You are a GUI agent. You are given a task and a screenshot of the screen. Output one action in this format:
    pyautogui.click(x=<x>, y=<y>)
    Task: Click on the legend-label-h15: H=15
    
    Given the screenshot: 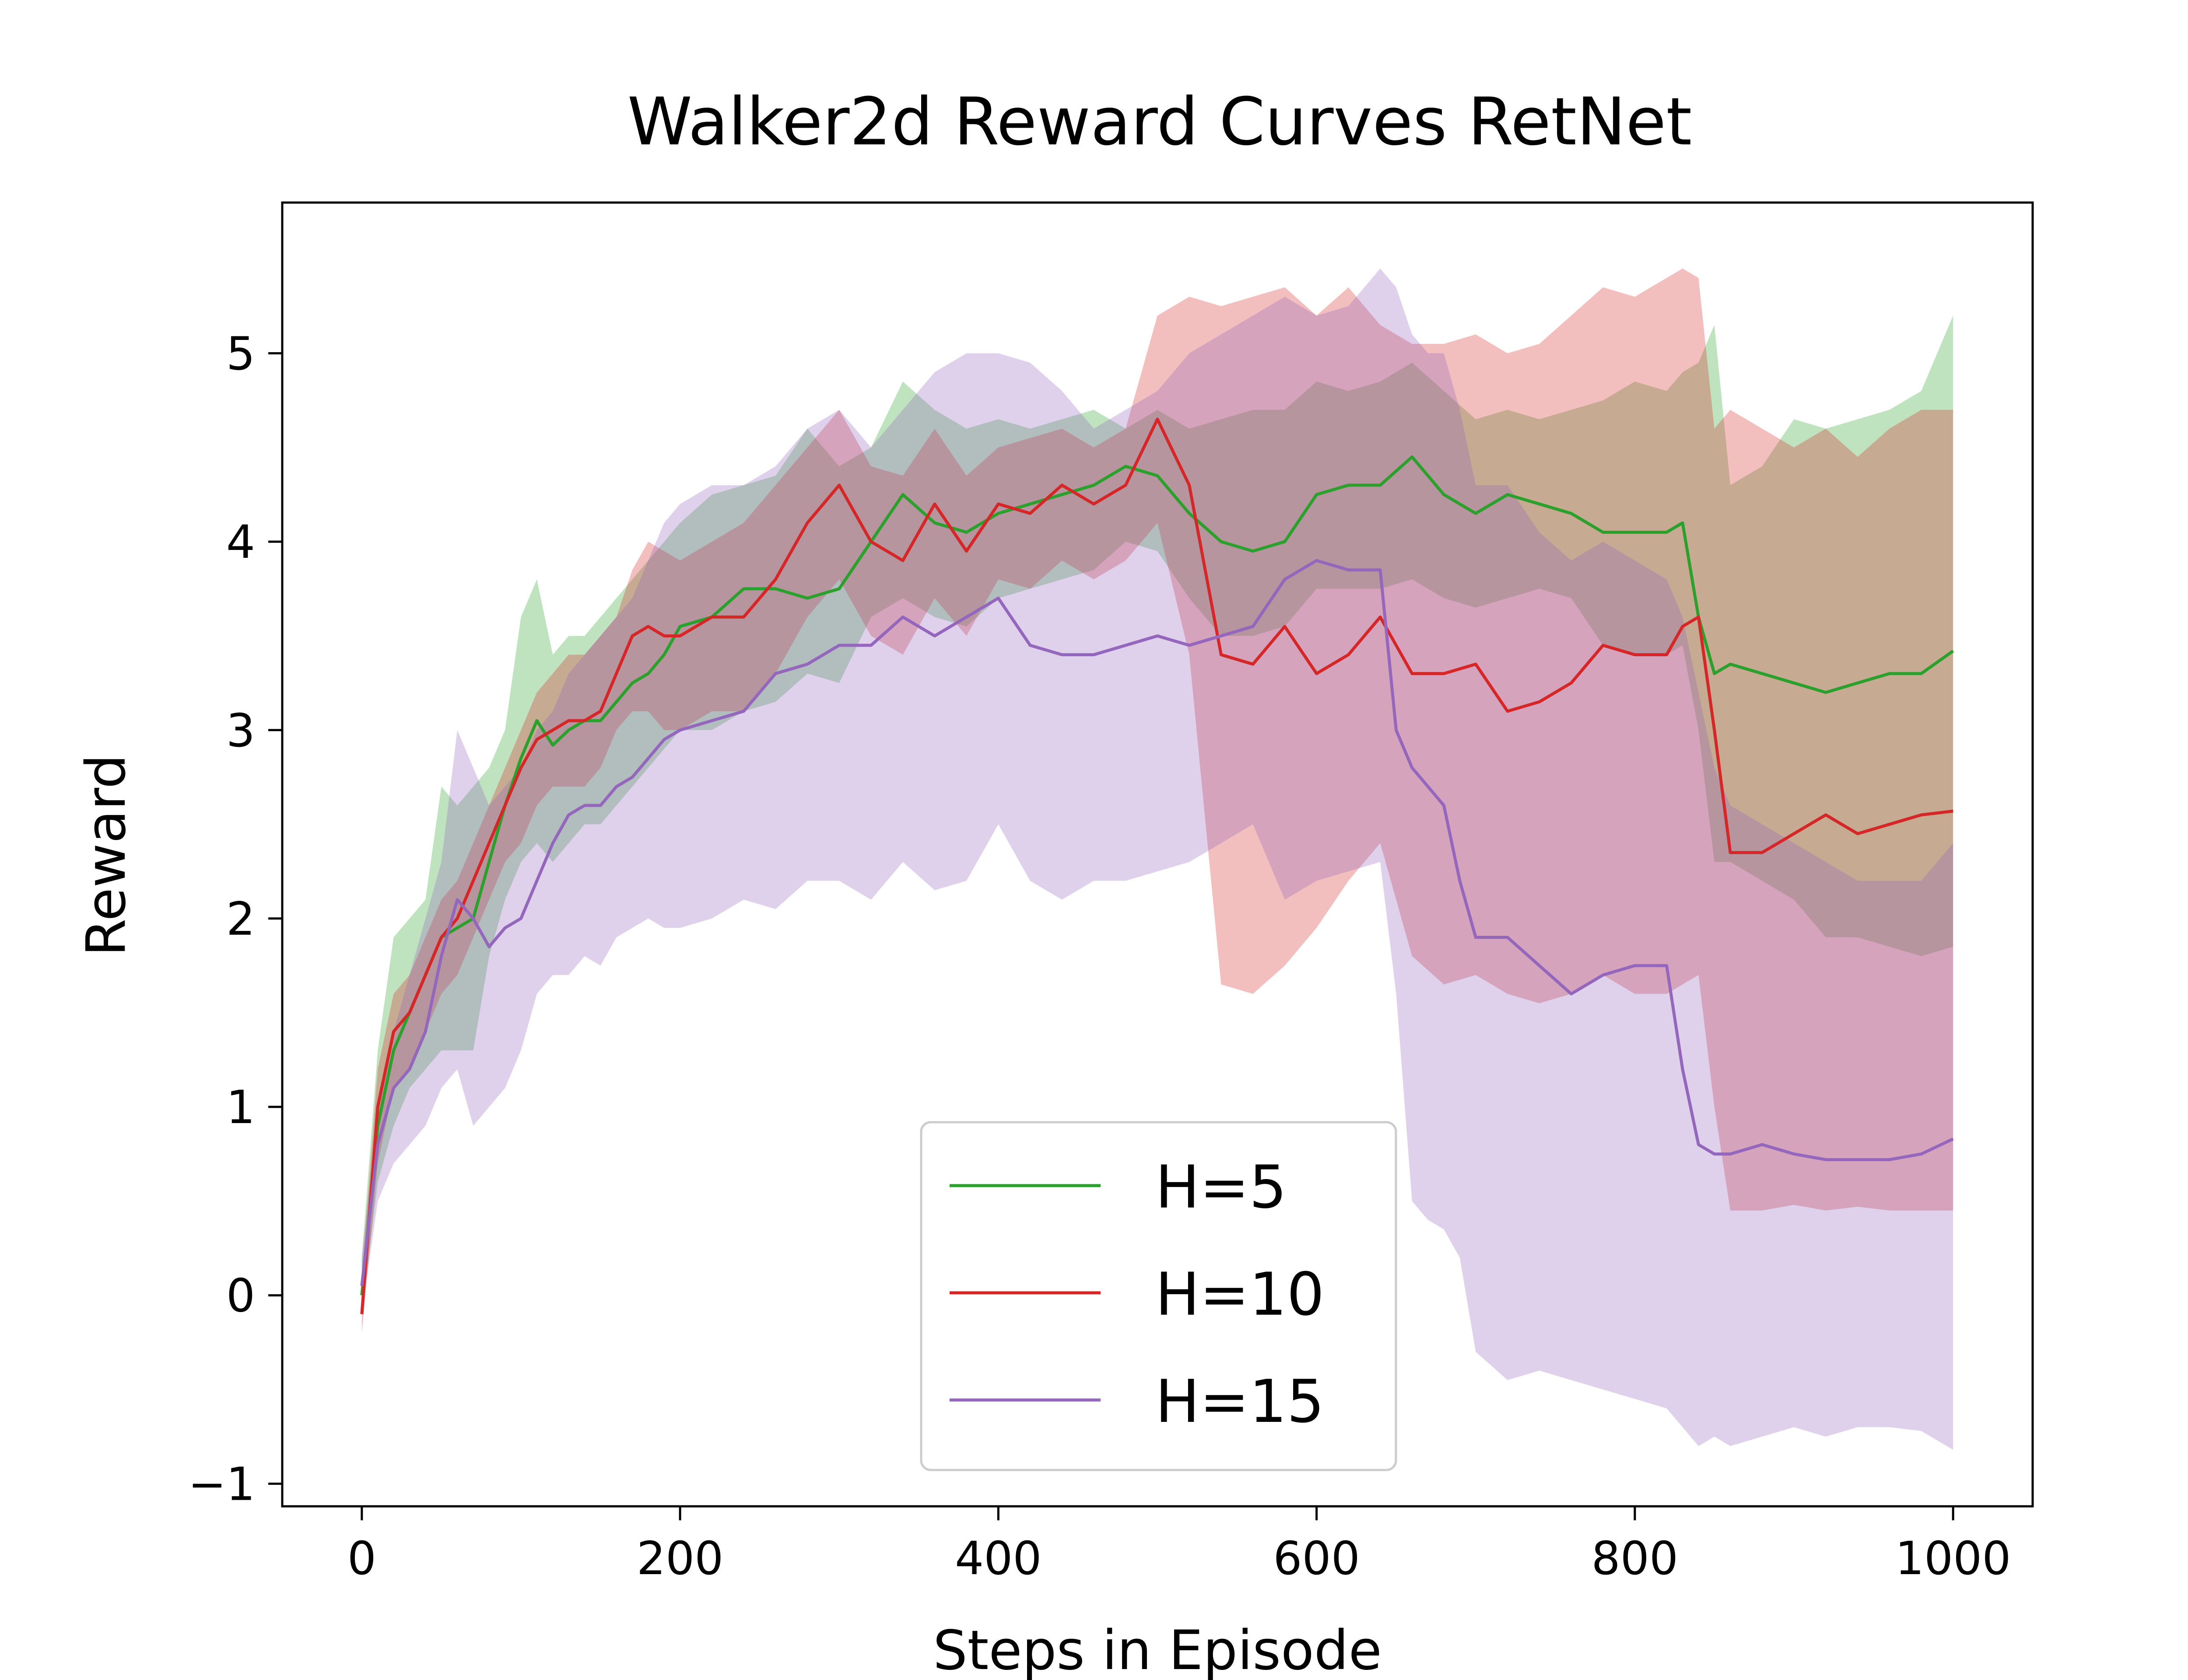 What is the action you would take?
    pyautogui.click(x=1240, y=1401)
    